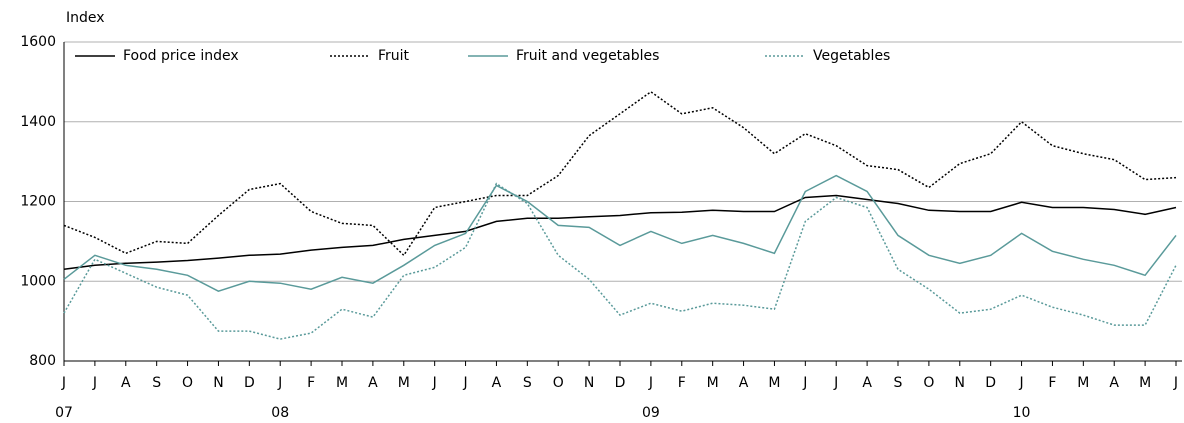 The height and width of the screenshot is (423, 1184). I want to click on y-axis-label: Index, so click(85, 18).